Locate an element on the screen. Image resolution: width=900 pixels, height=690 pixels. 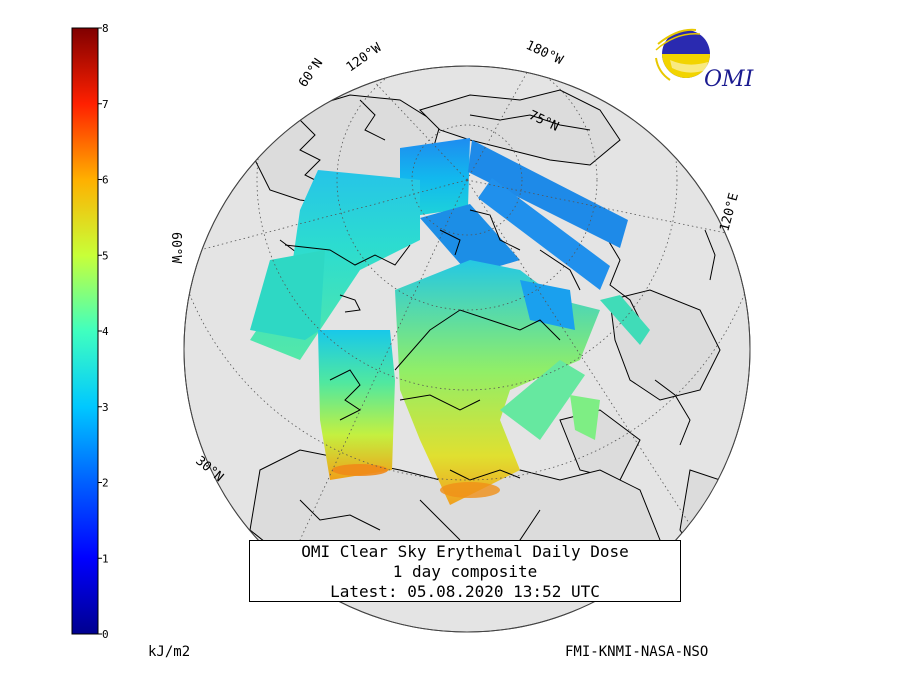
omi-logo: OMI is located at coordinates (705, 60).